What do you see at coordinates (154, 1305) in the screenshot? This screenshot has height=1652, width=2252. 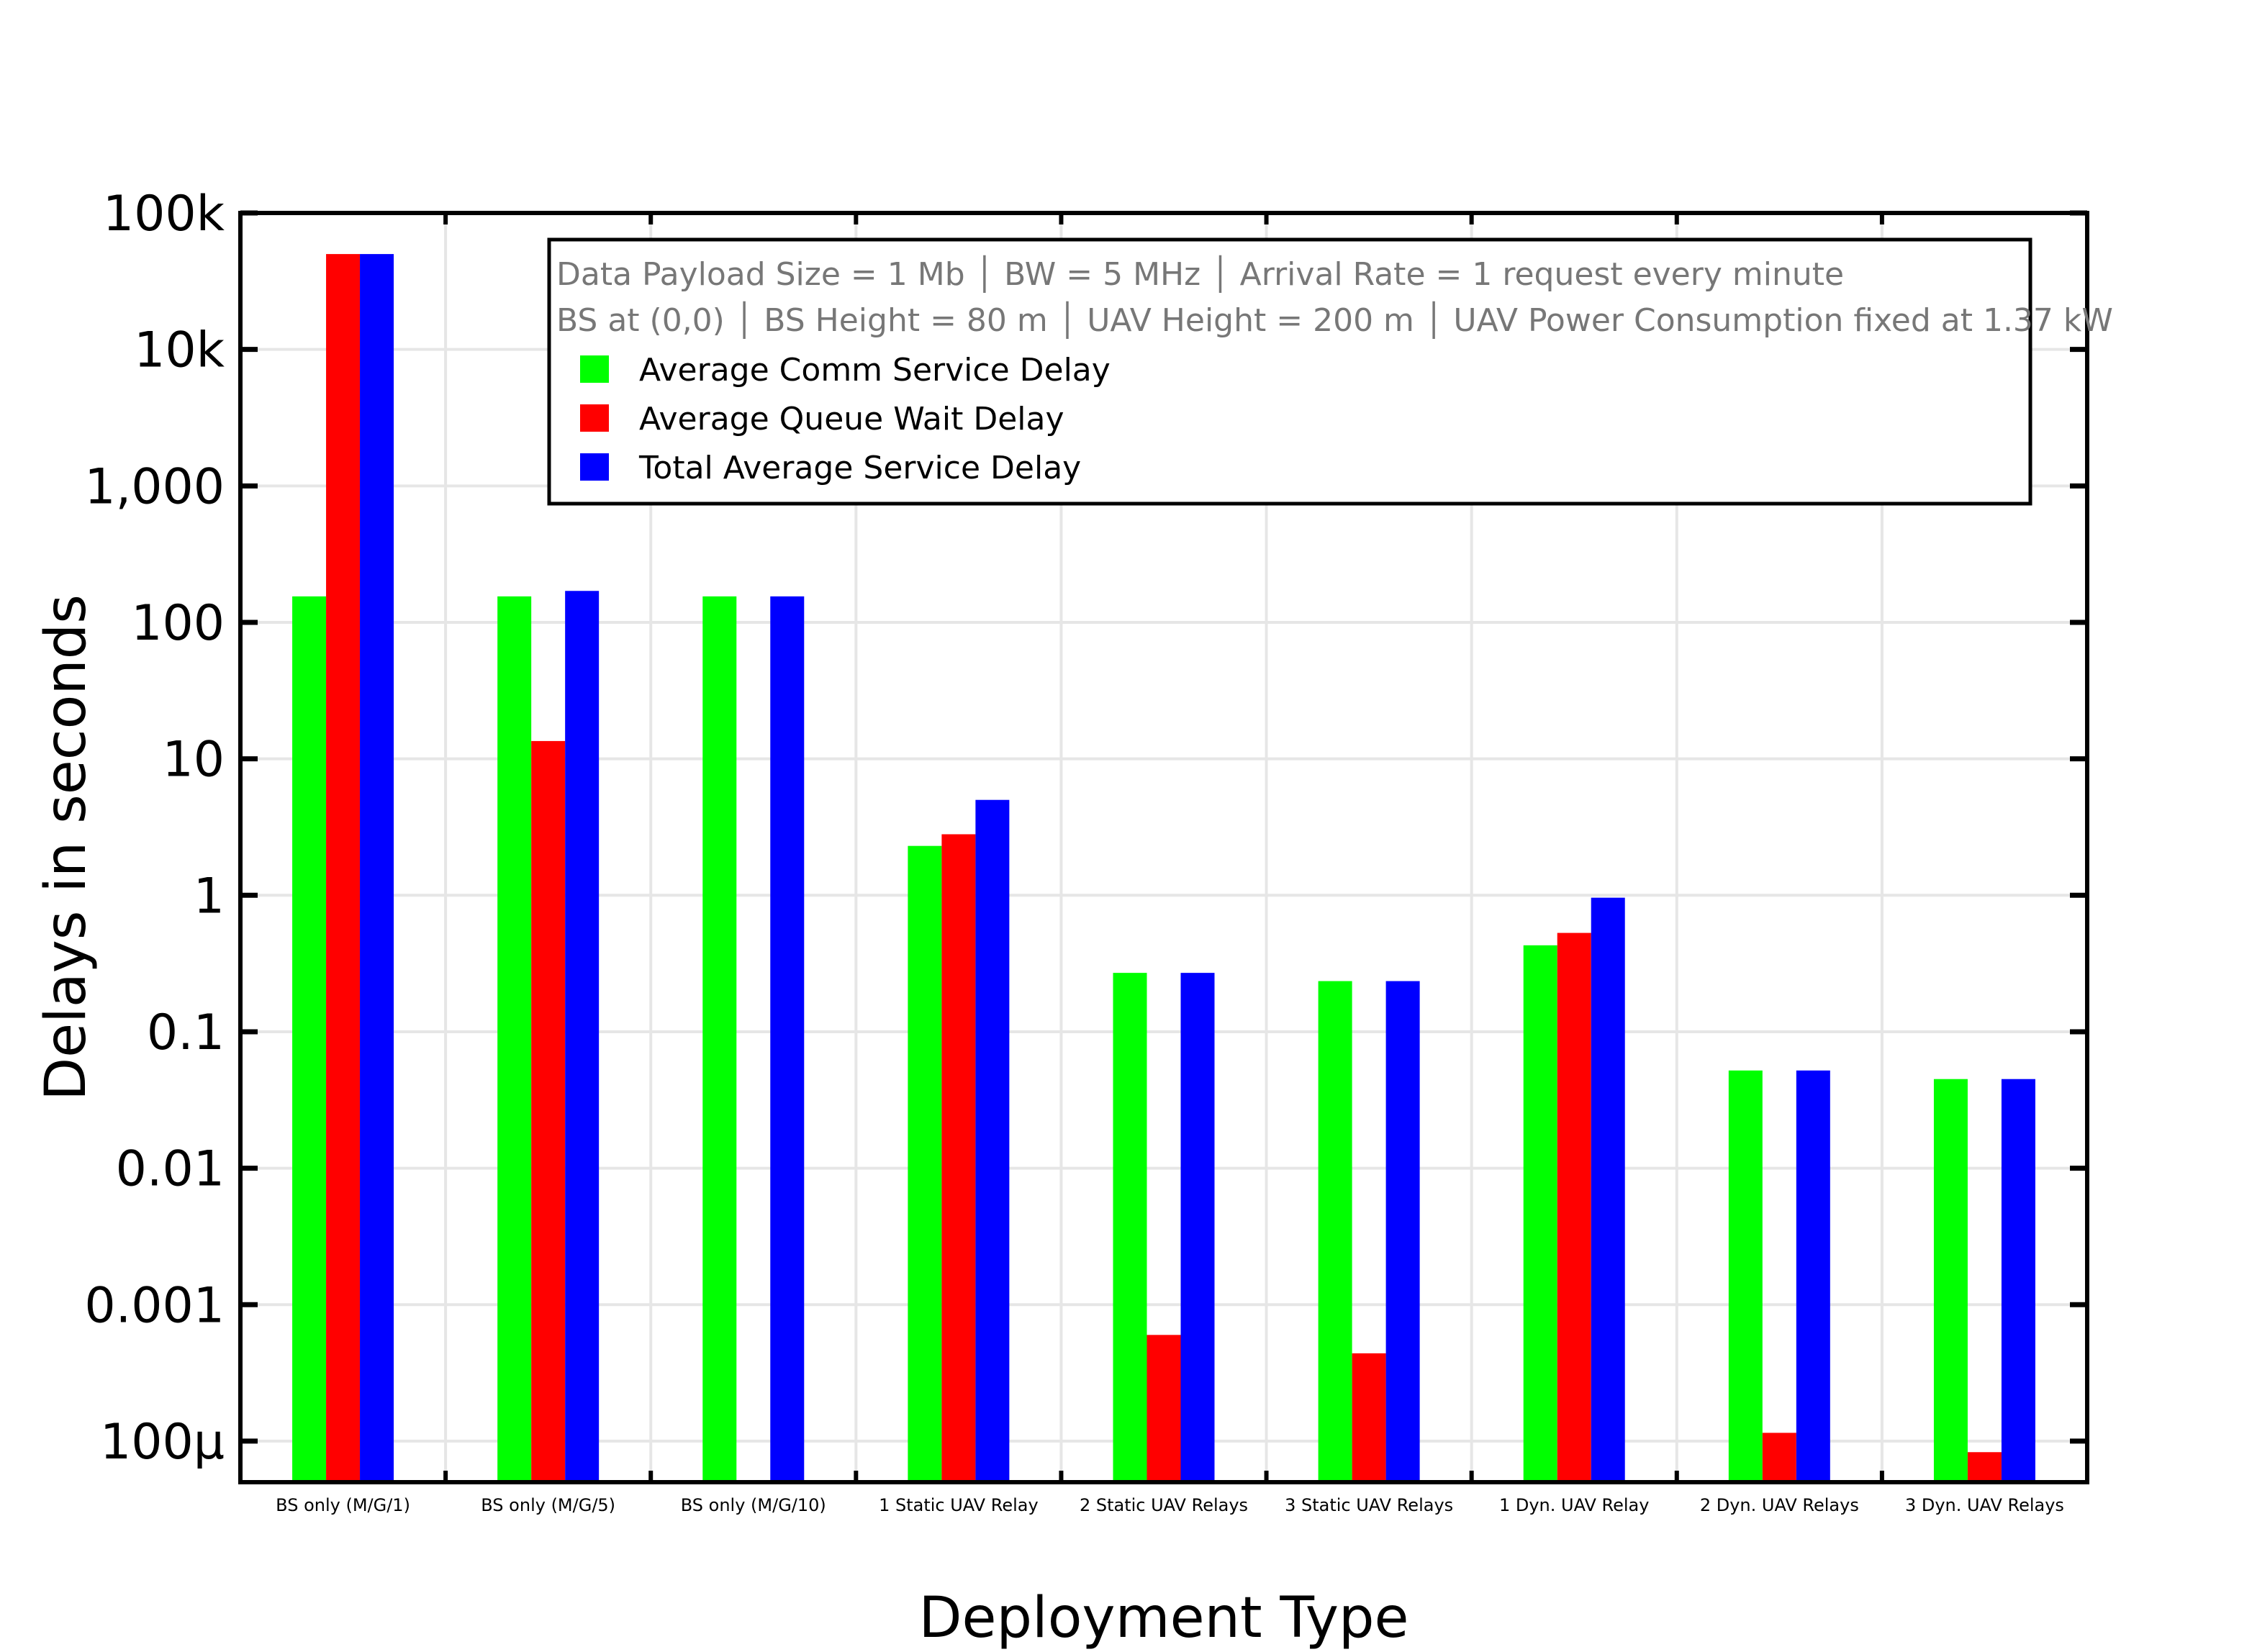 I see `y-tick-label: 0.001` at bounding box center [154, 1305].